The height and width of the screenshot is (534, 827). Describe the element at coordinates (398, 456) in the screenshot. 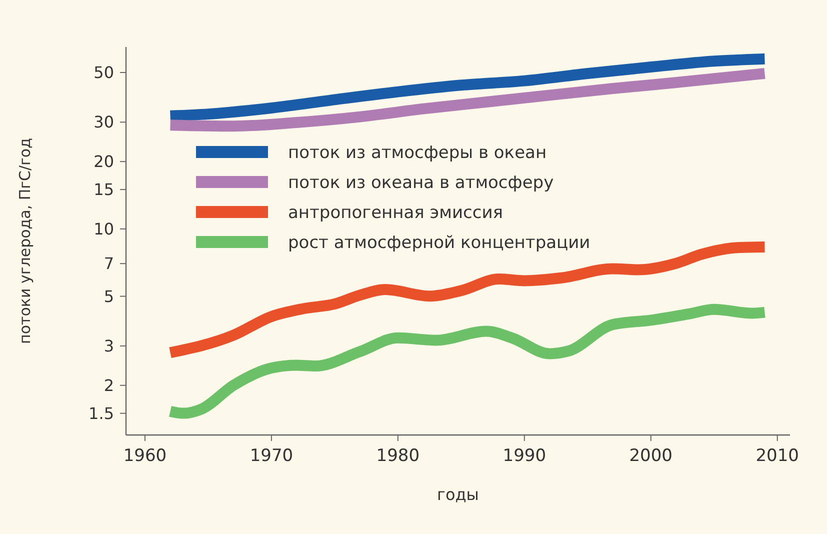

I see `x-tick-label: 1980` at that location.